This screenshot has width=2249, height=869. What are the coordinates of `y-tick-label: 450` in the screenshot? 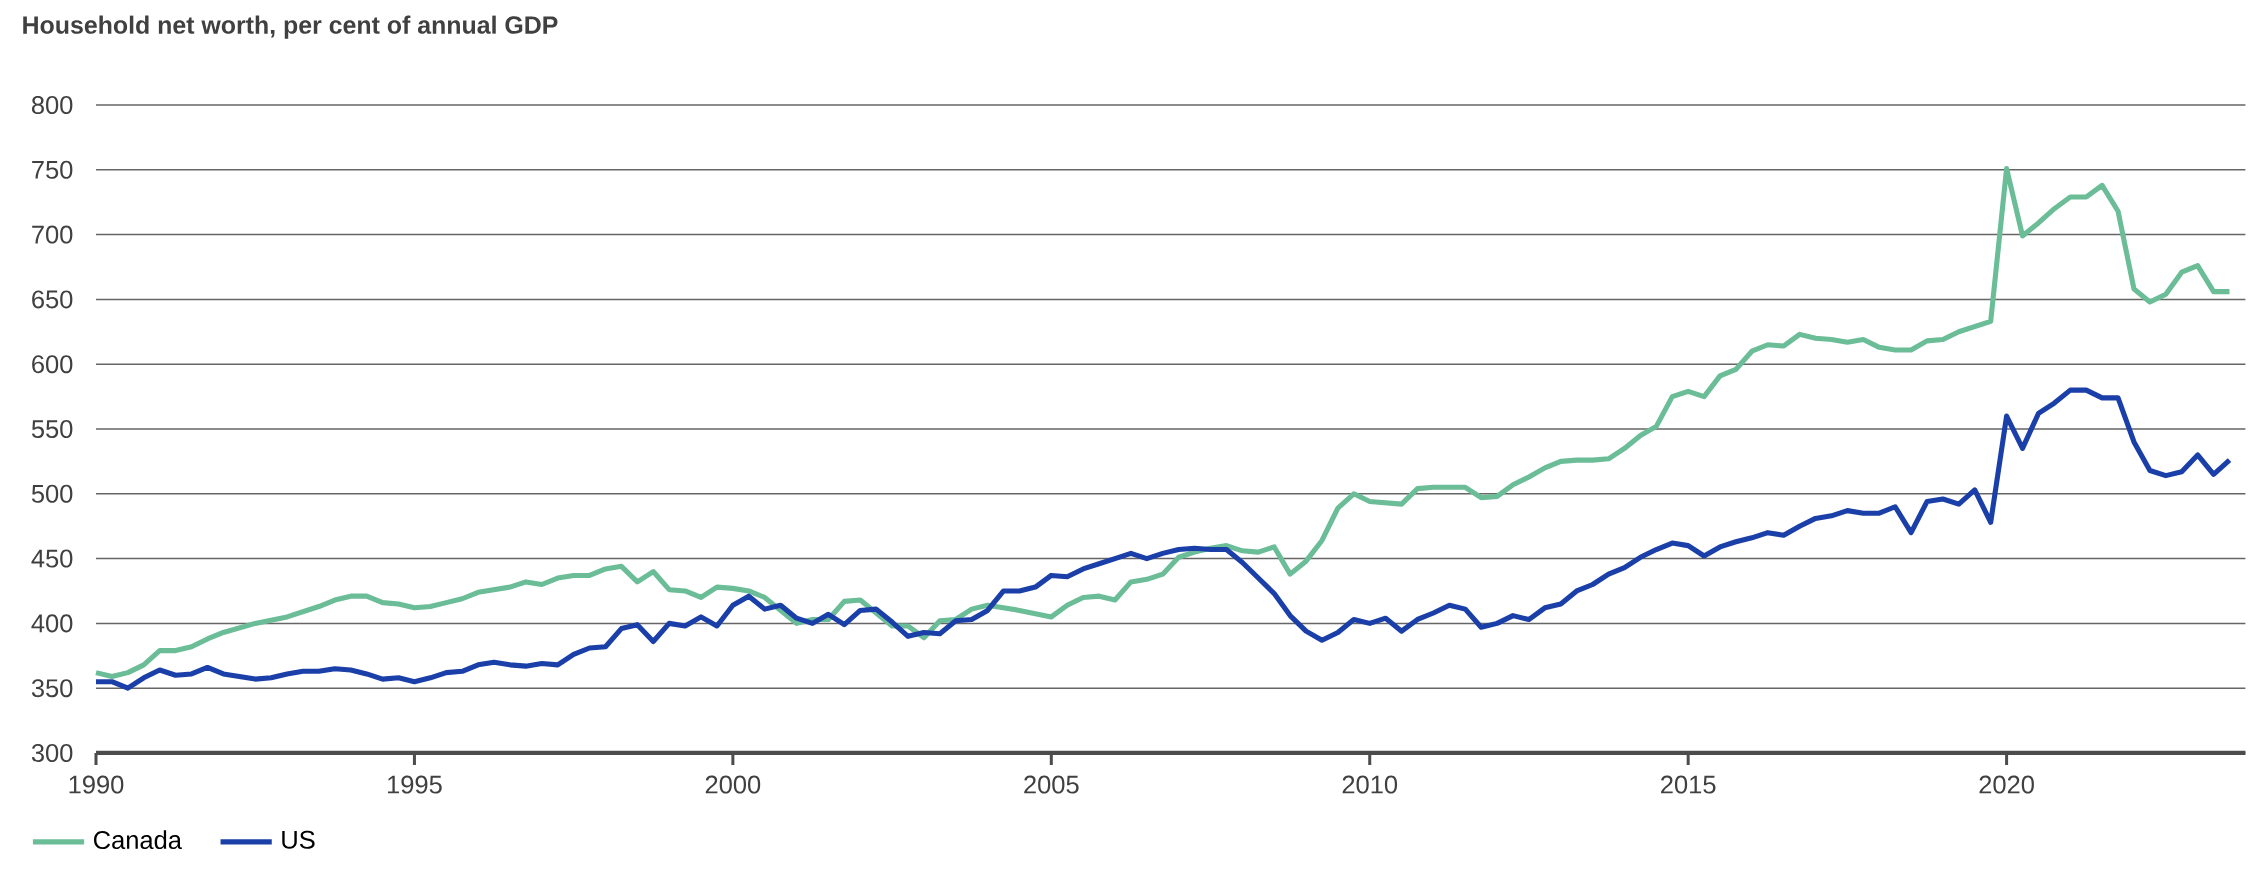 It's located at (52, 558).